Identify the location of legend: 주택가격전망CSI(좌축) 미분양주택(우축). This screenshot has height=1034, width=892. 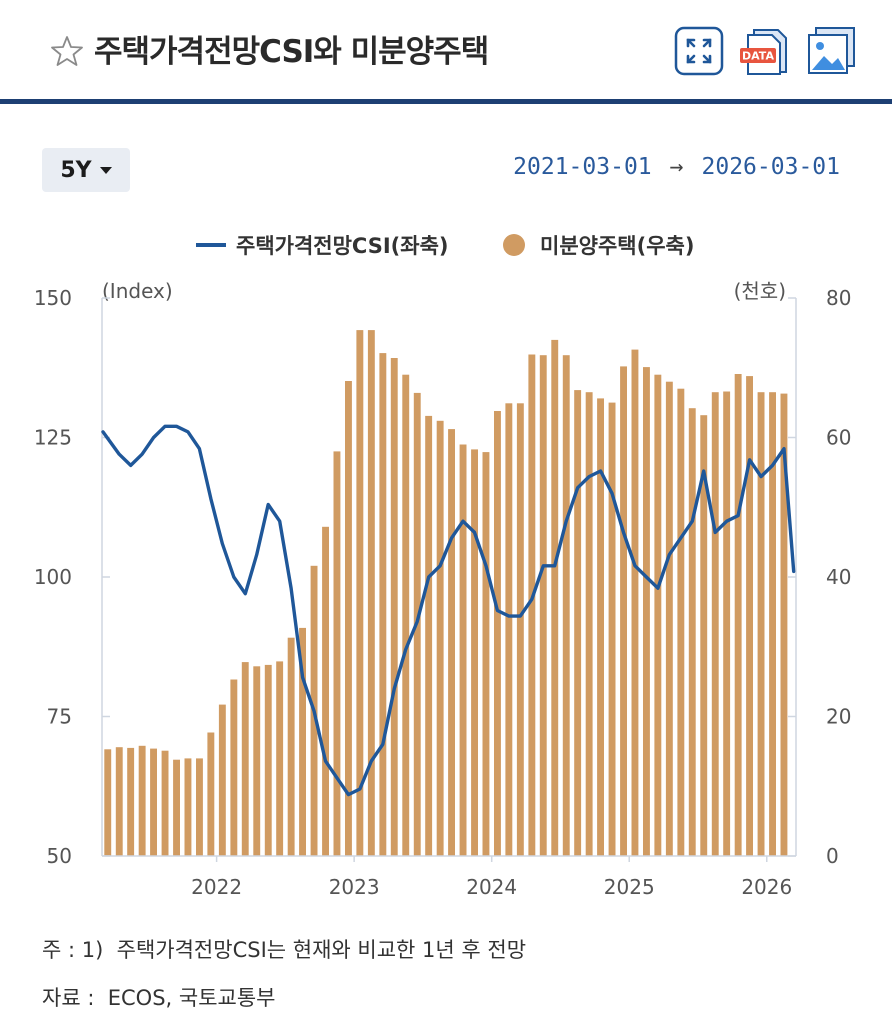
(445, 246).